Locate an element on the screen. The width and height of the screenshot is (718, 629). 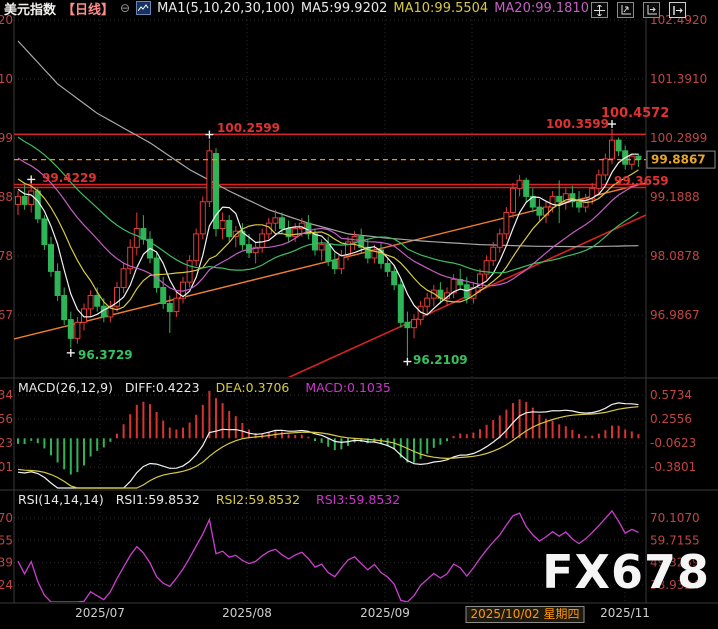
indicator-chart-icon is located at coordinates (144, 8).